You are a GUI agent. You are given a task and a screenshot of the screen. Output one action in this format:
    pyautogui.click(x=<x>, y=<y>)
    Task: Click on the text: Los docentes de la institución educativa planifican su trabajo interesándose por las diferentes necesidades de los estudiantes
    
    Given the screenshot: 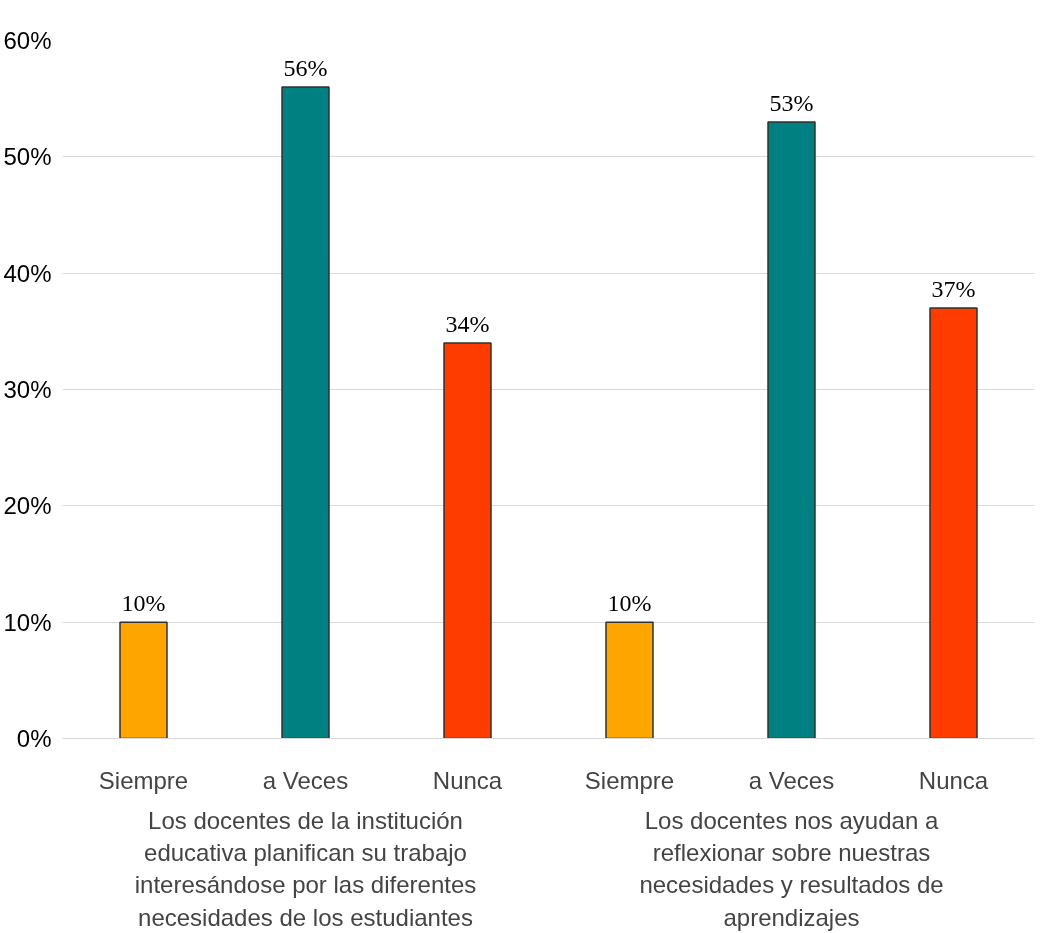 What is the action you would take?
    pyautogui.click(x=305, y=868)
    